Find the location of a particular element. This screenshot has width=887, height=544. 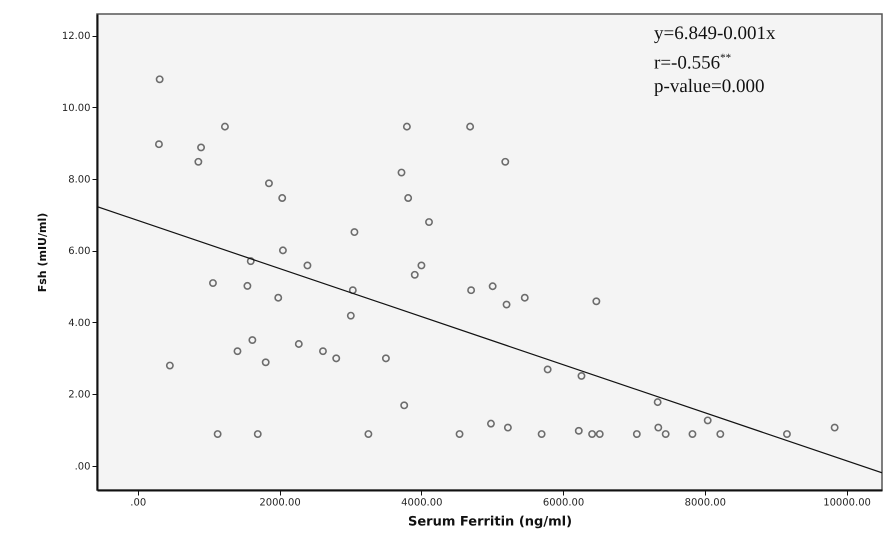

y-tick-label: 4.00 is located at coordinates (79, 323).